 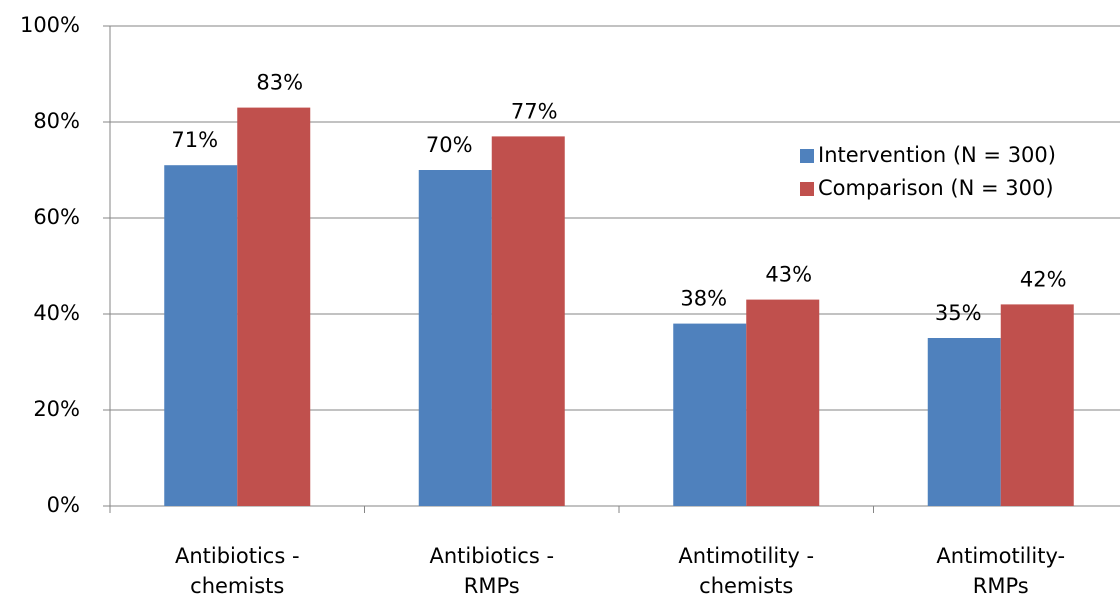 What do you see at coordinates (534, 111) in the screenshot?
I see `data-label: 77%` at bounding box center [534, 111].